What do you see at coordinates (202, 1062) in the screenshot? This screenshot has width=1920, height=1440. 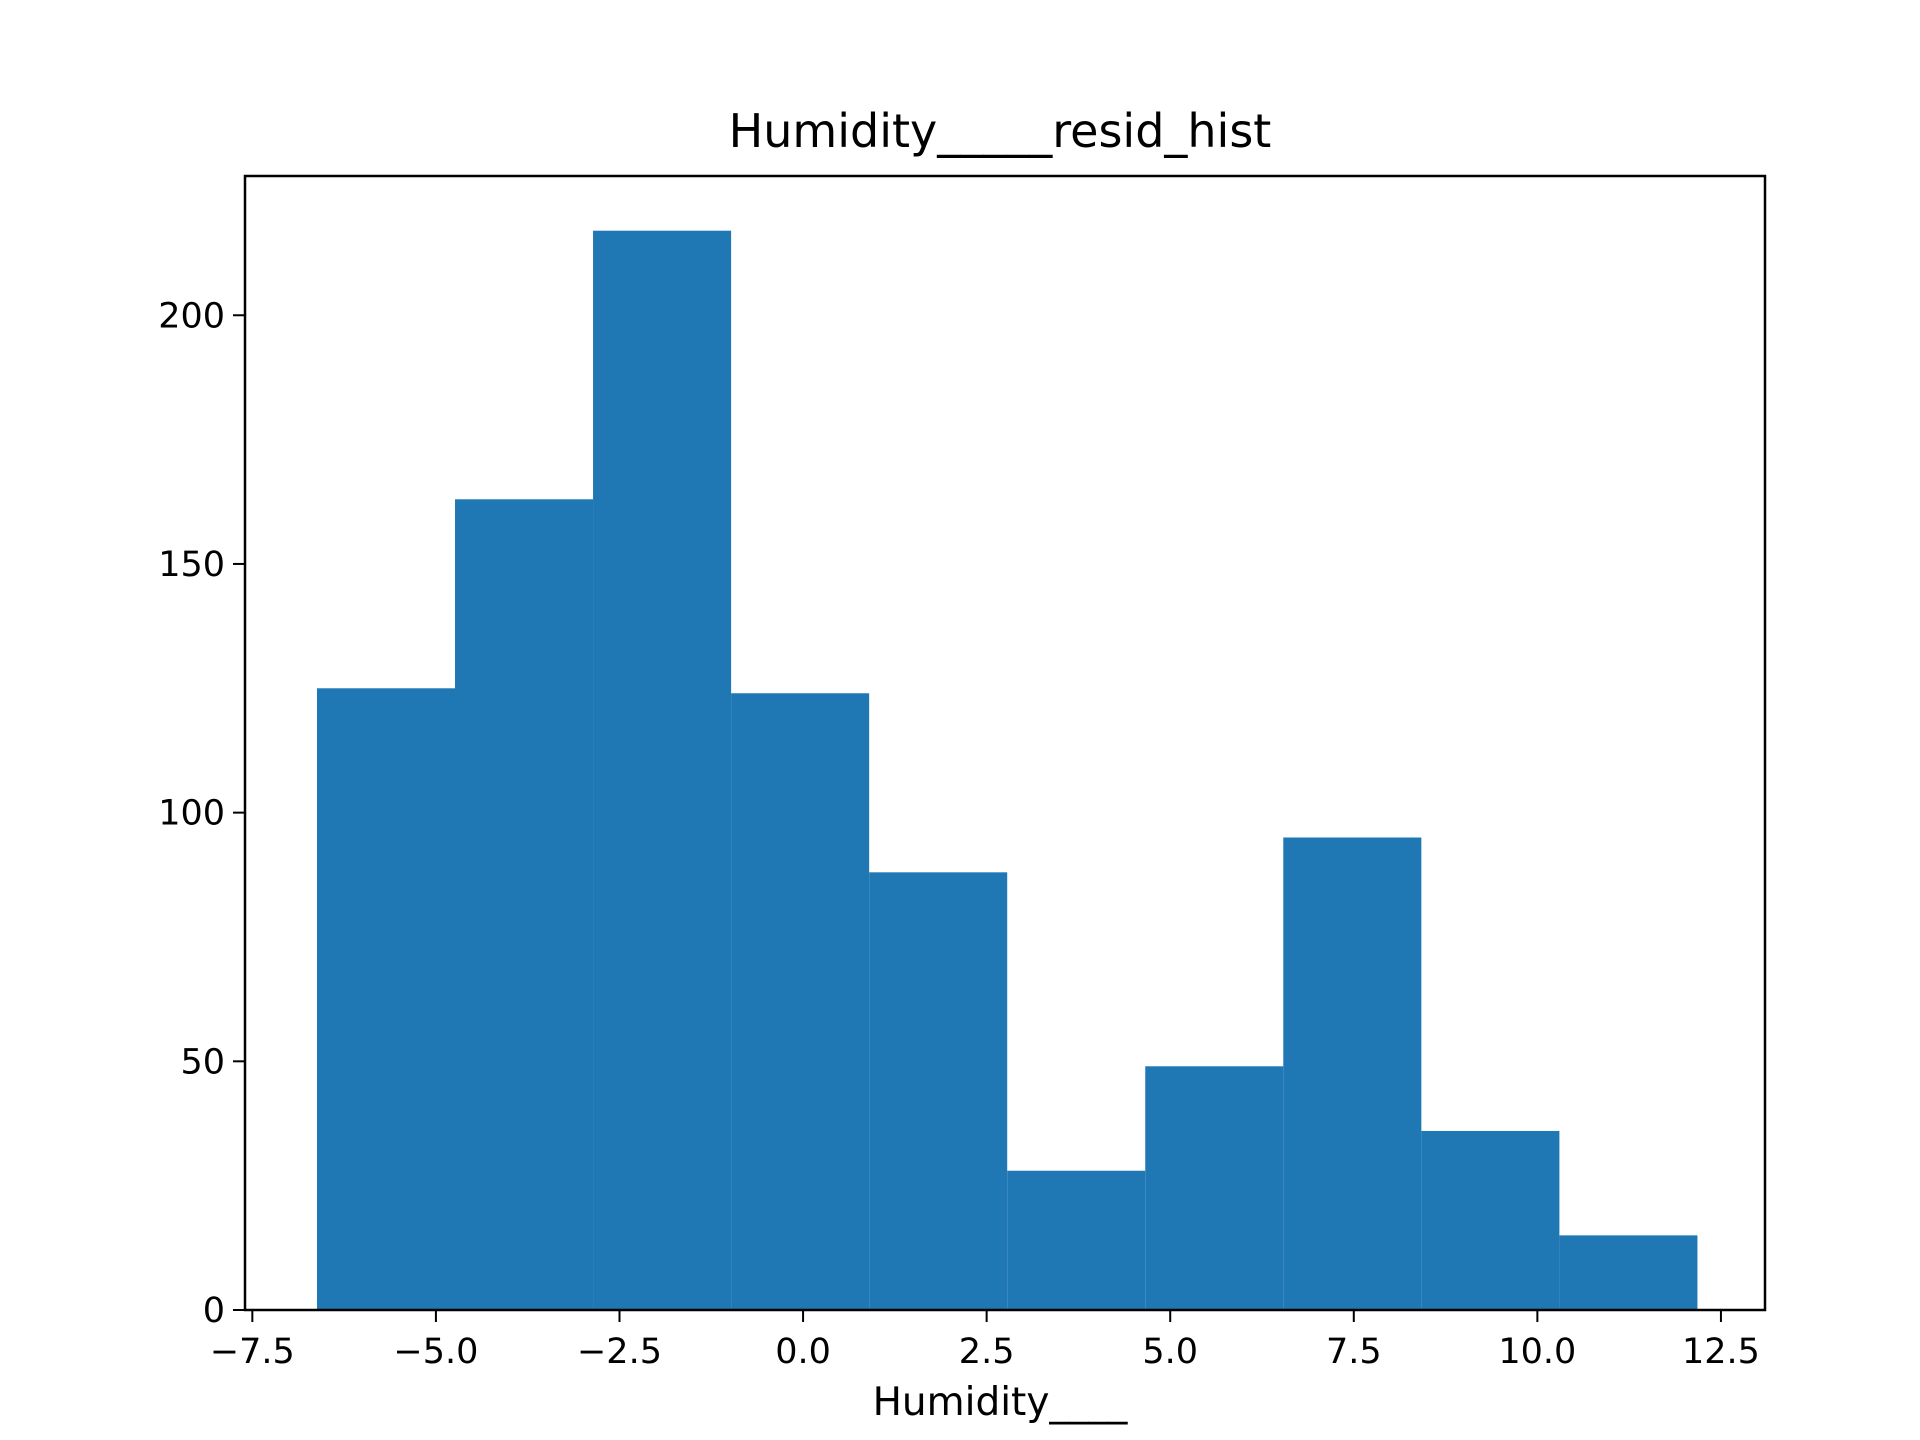 I see `y-tick-label: 50` at bounding box center [202, 1062].